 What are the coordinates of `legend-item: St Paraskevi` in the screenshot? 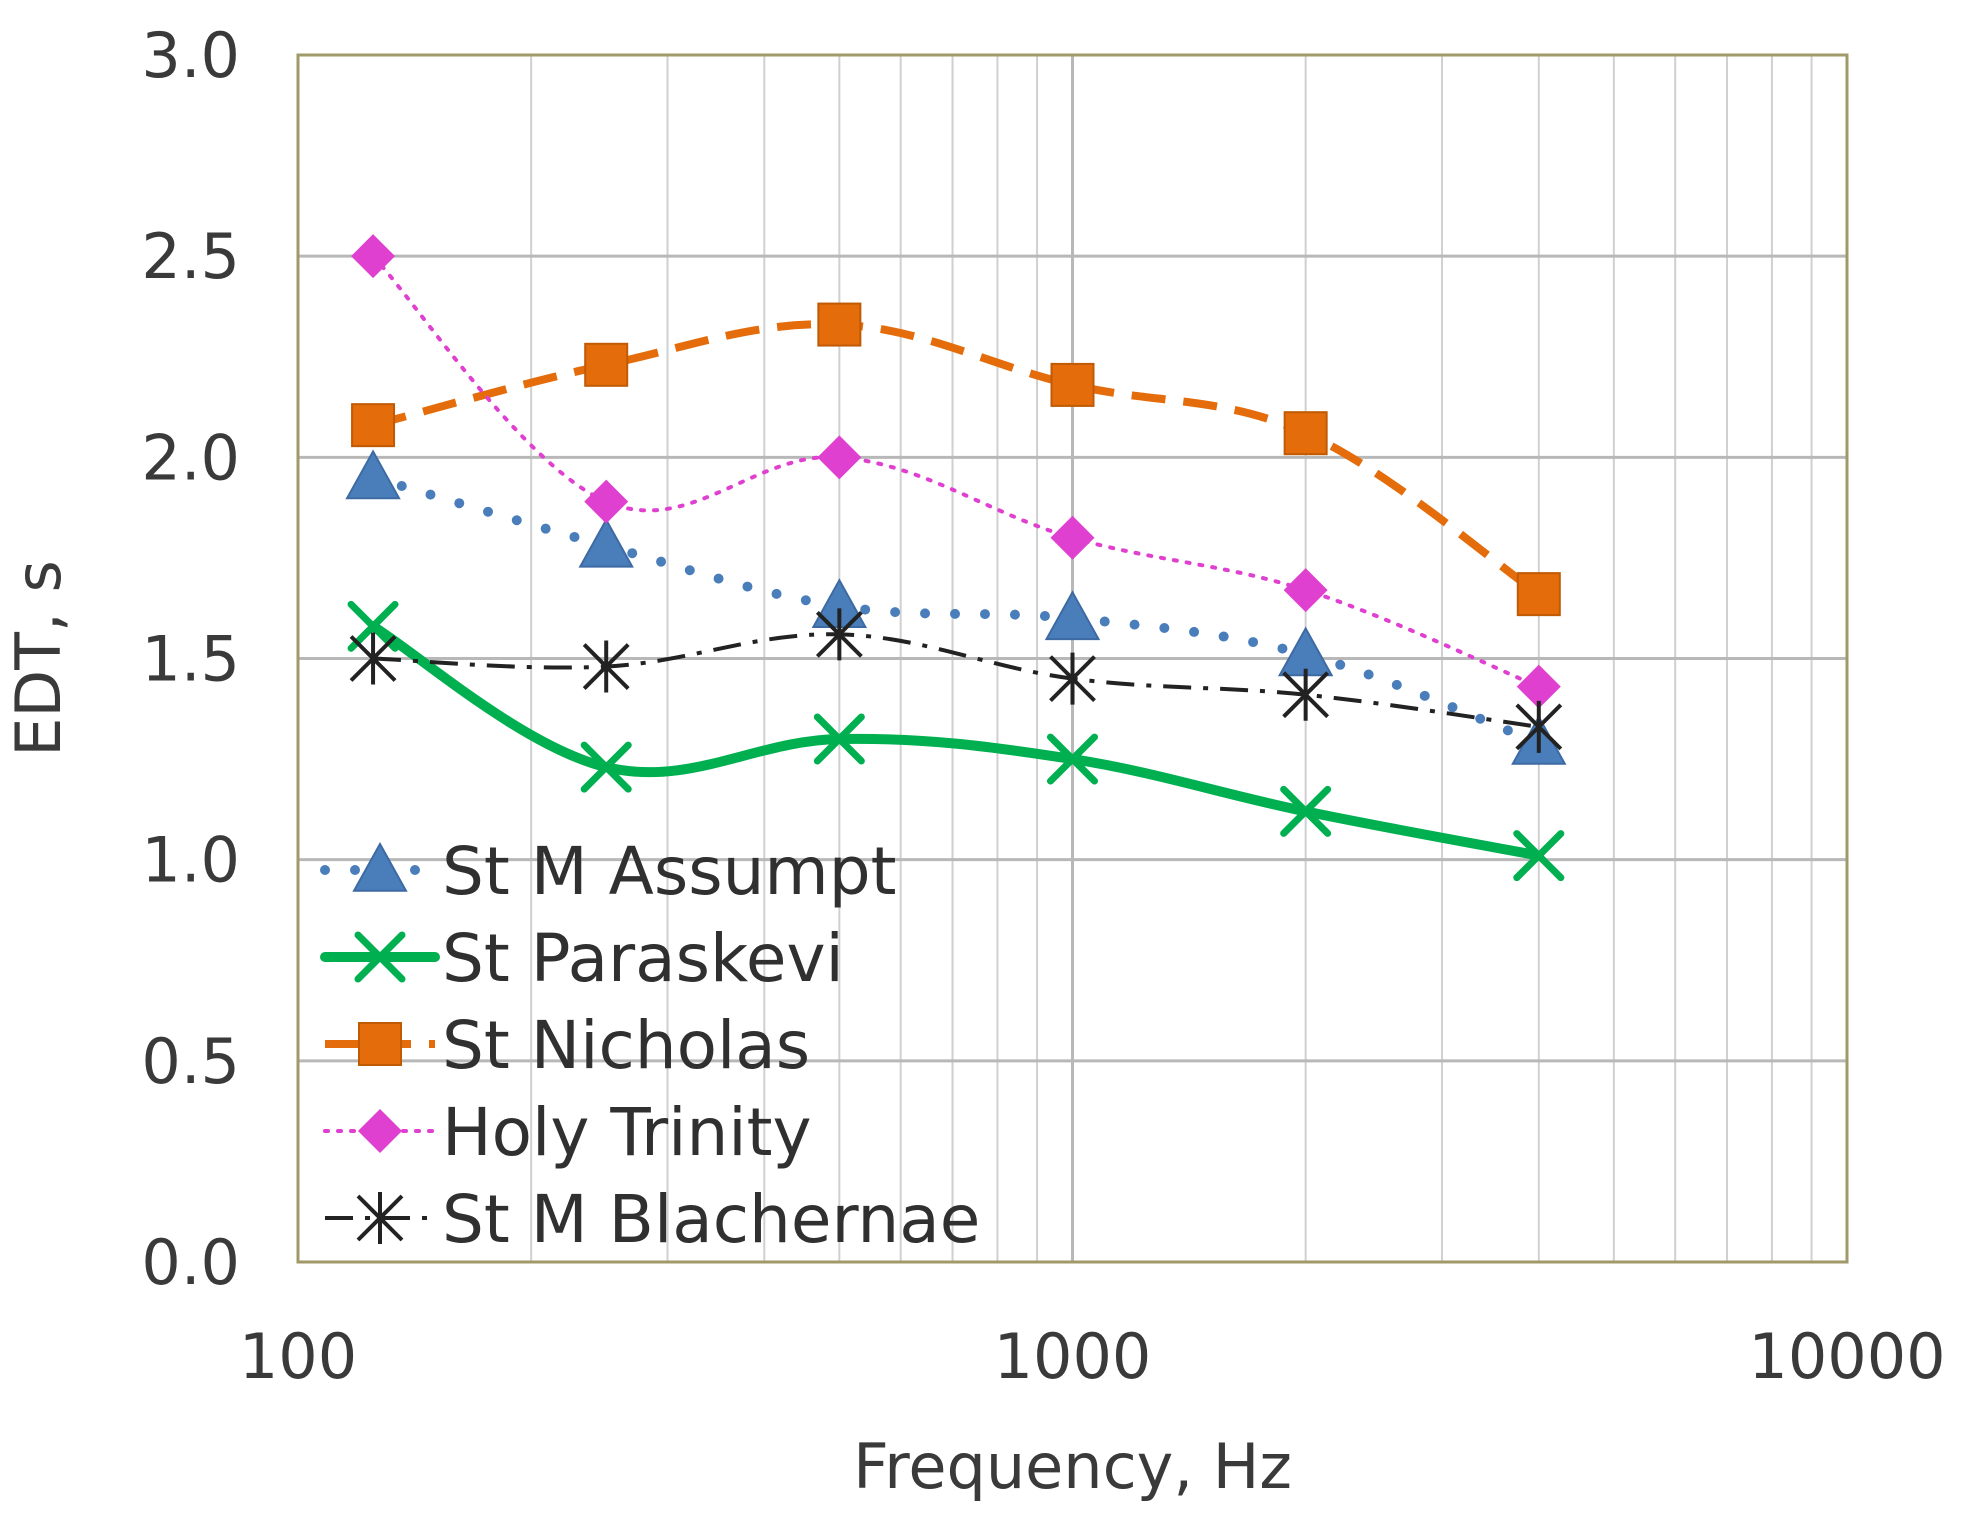 It's located at (582, 958).